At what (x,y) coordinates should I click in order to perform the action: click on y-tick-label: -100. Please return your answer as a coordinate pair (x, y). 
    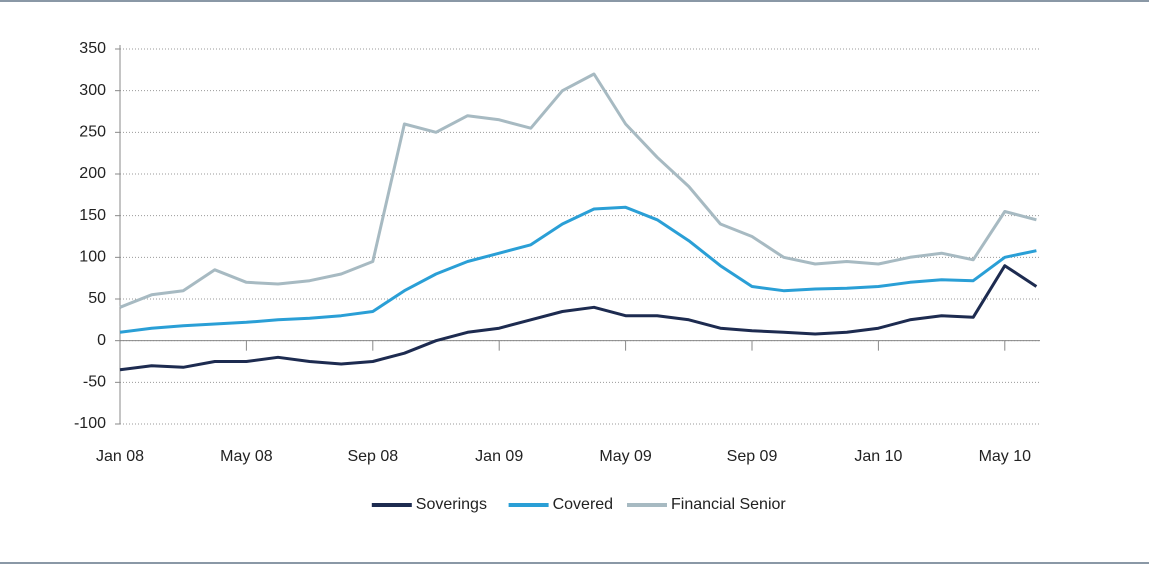
    Looking at the image, I should click on (90, 423).